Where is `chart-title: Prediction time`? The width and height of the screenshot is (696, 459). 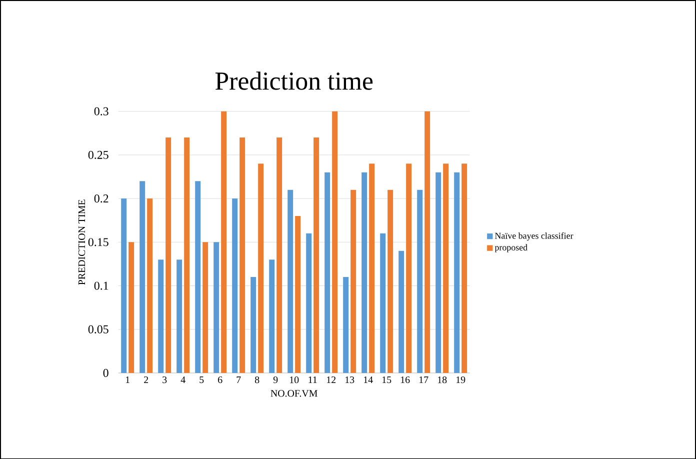
chart-title: Prediction time is located at coordinates (294, 81).